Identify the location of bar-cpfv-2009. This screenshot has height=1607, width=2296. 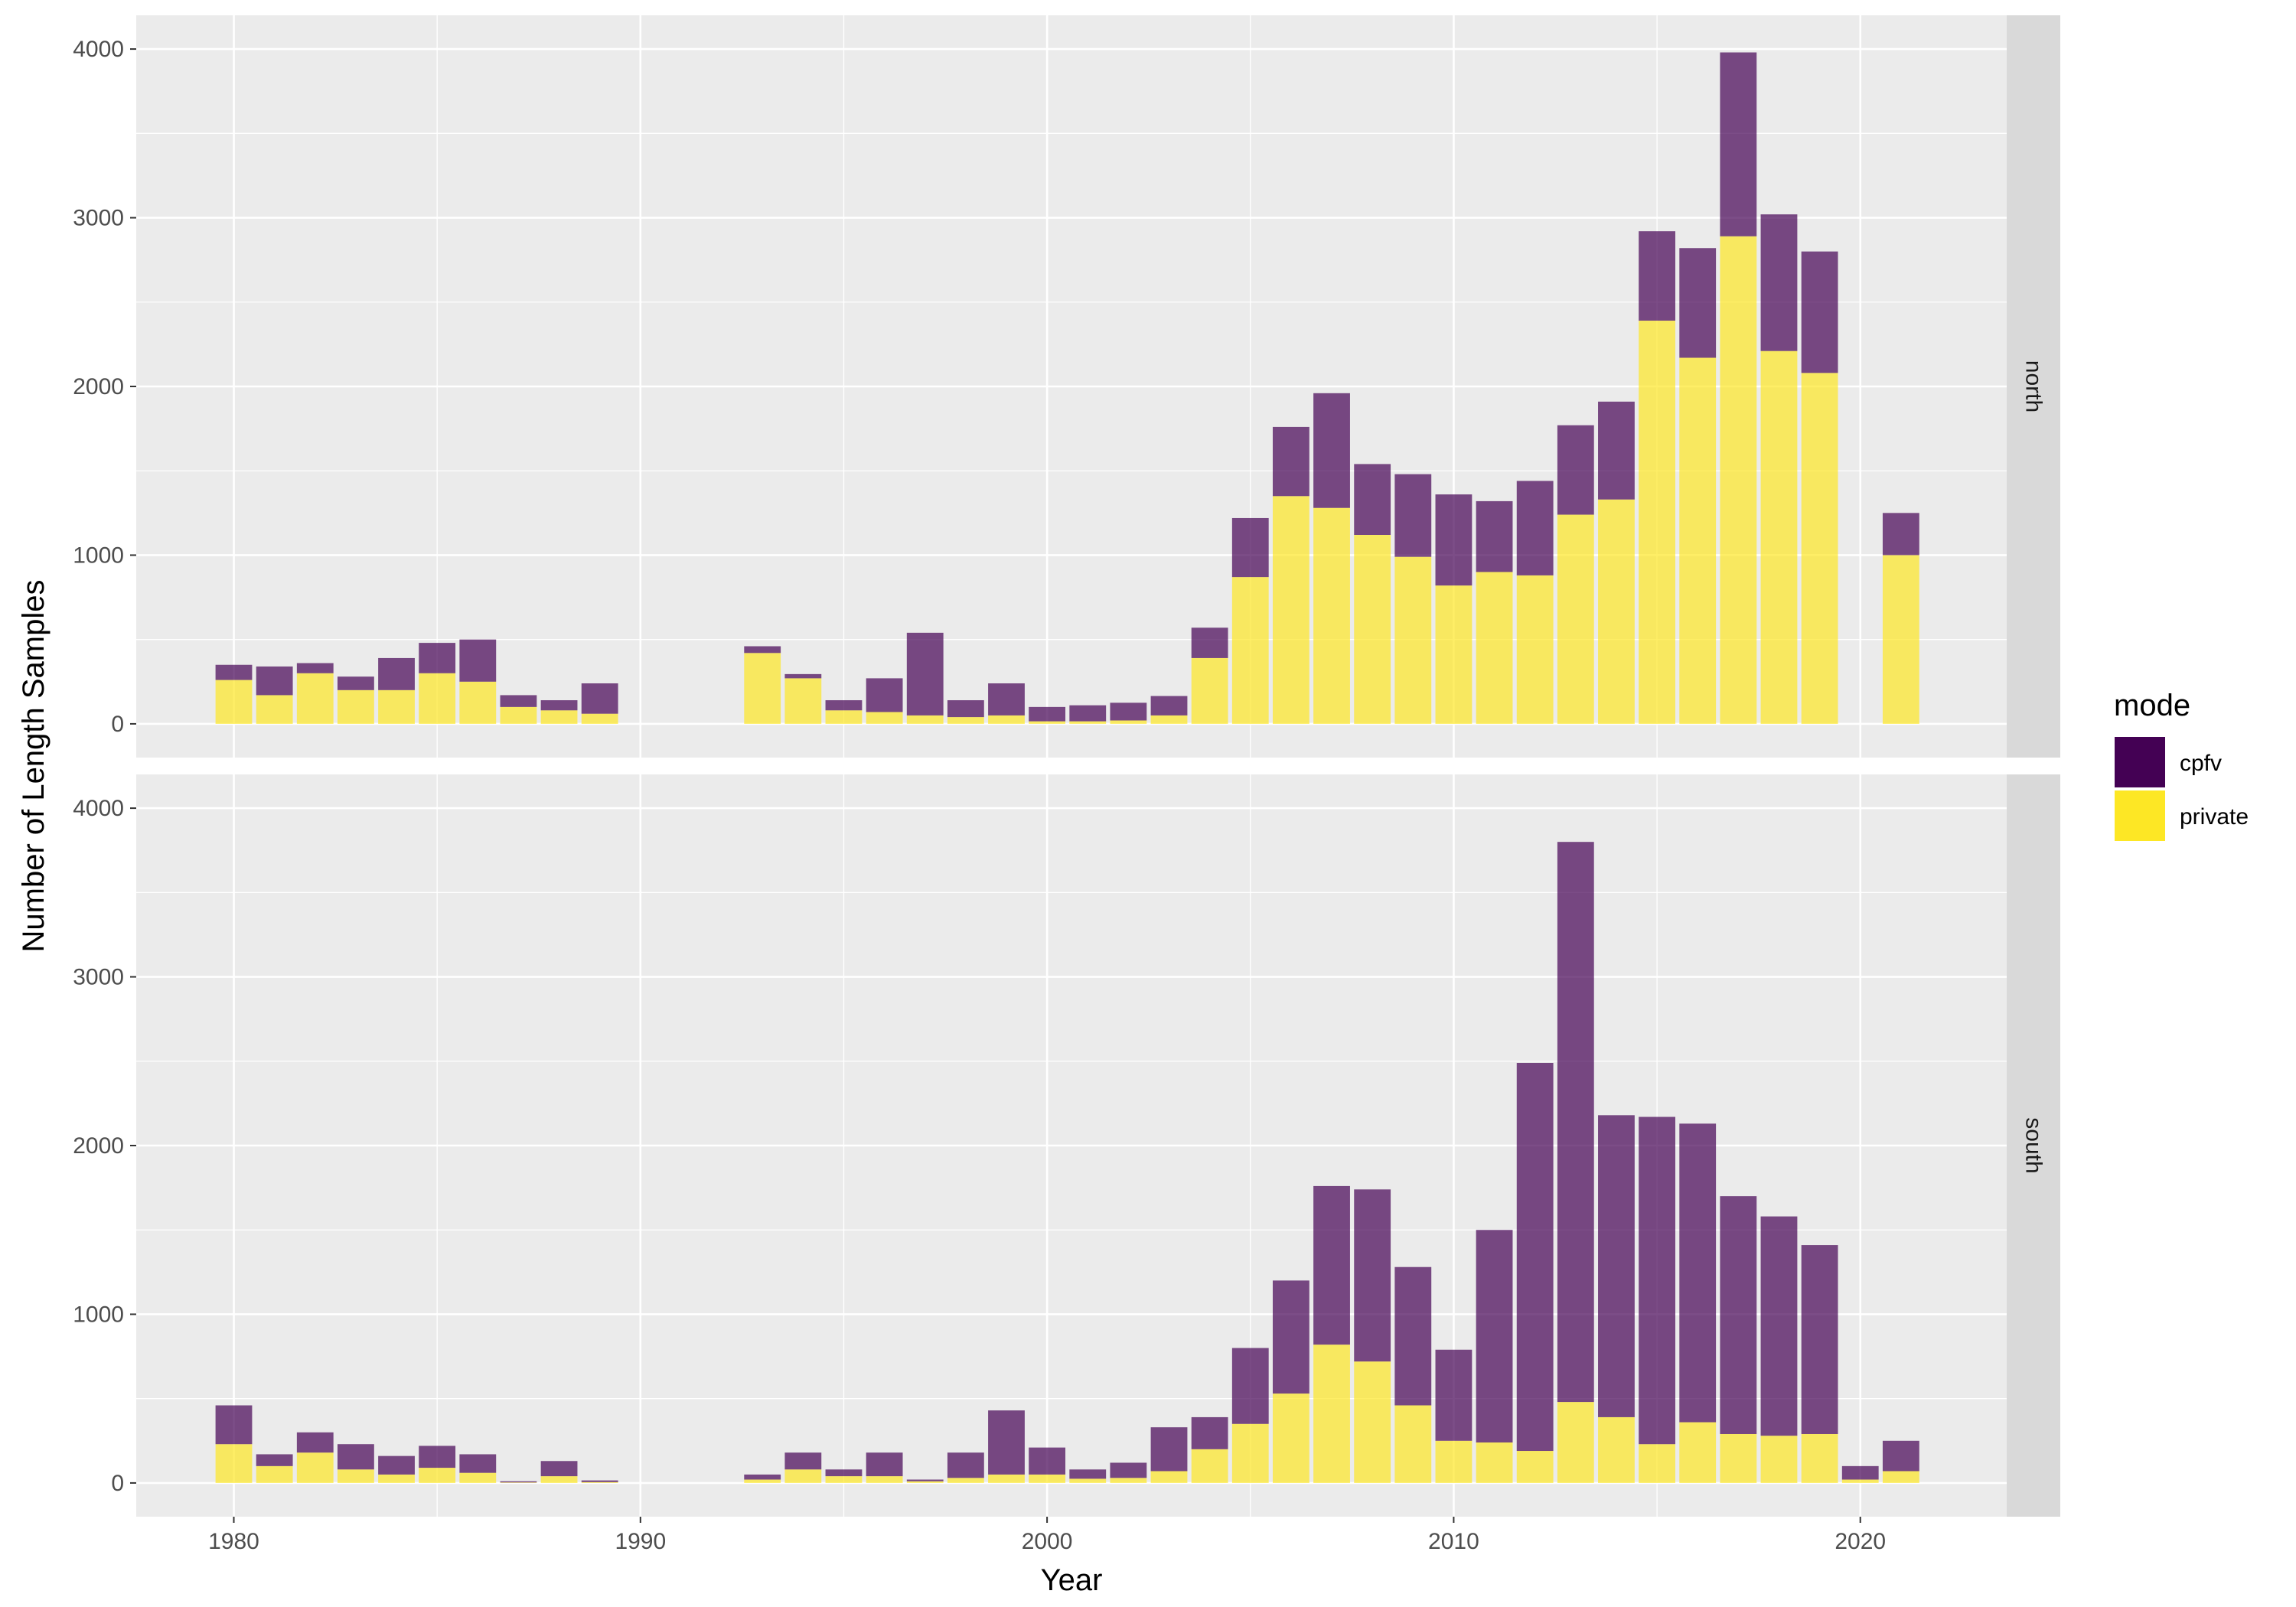
(1413, 515).